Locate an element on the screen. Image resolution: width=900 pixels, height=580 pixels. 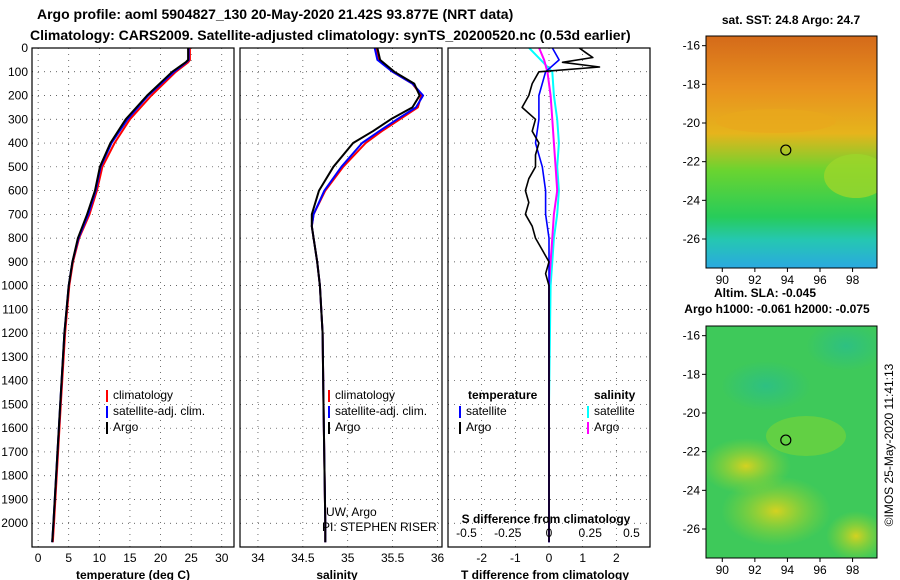
t-difference-axis-tick-label: -1 is located at coordinates (515, 558).